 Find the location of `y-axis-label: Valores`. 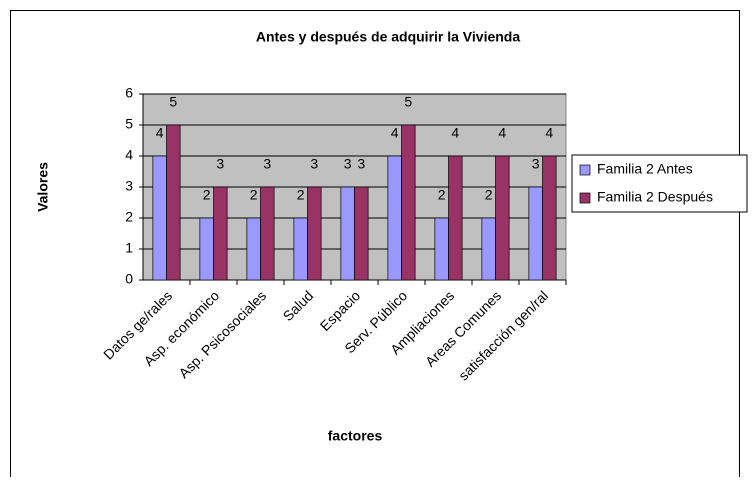

y-axis-label: Valores is located at coordinates (43, 187).